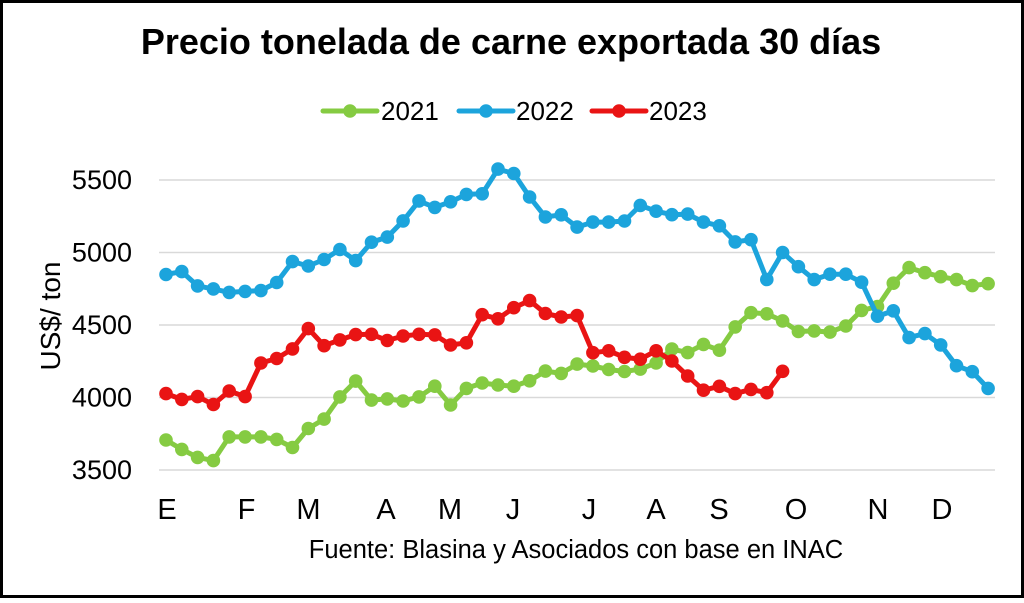  I want to click on svg-text: 2022, so click(545, 111).